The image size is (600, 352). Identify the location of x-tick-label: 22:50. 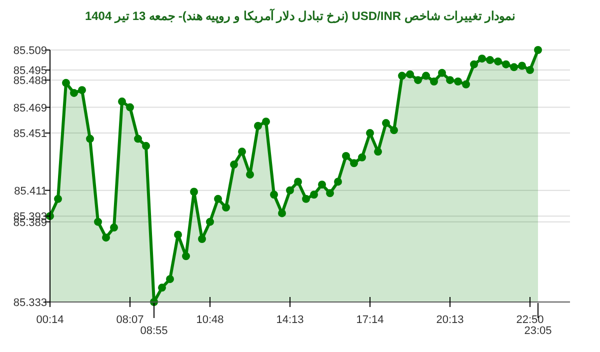
(530, 320).